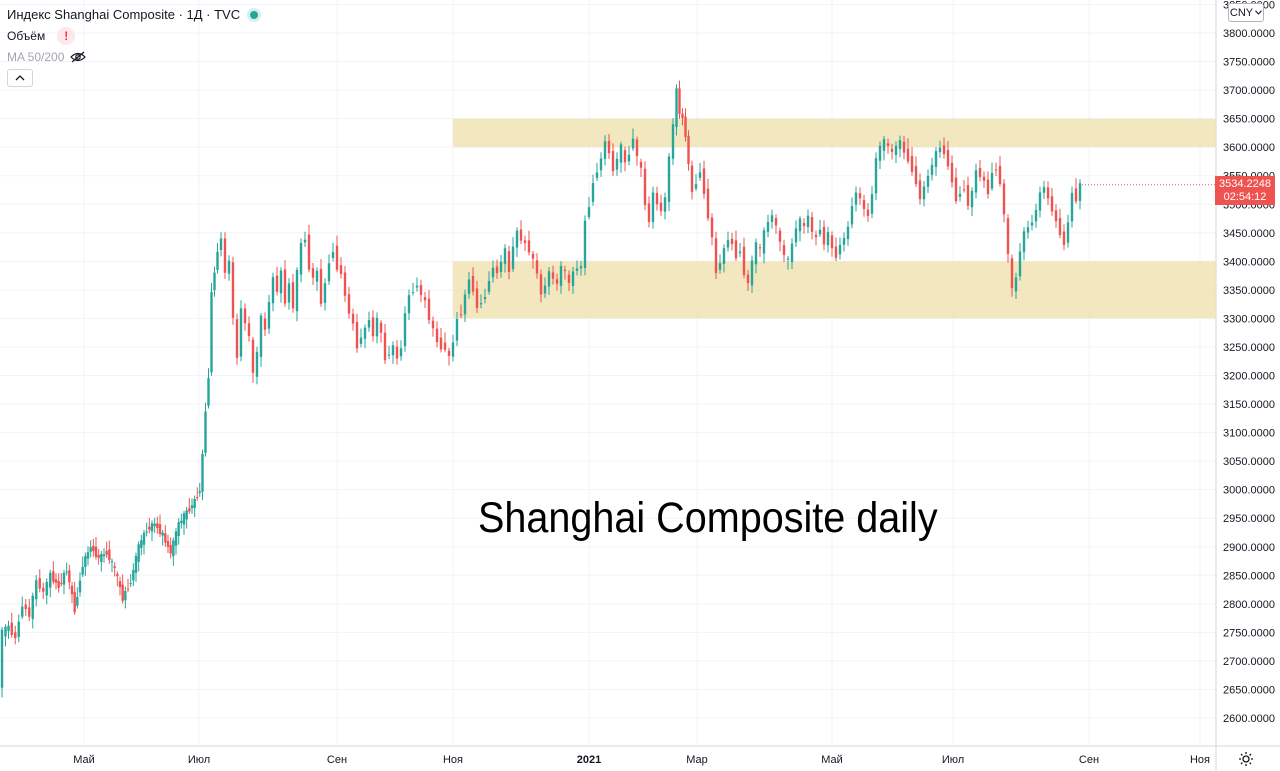 The height and width of the screenshot is (771, 1280). Describe the element at coordinates (1200, 760) in the screenshot. I see `x-tick-label: Ноя` at that location.